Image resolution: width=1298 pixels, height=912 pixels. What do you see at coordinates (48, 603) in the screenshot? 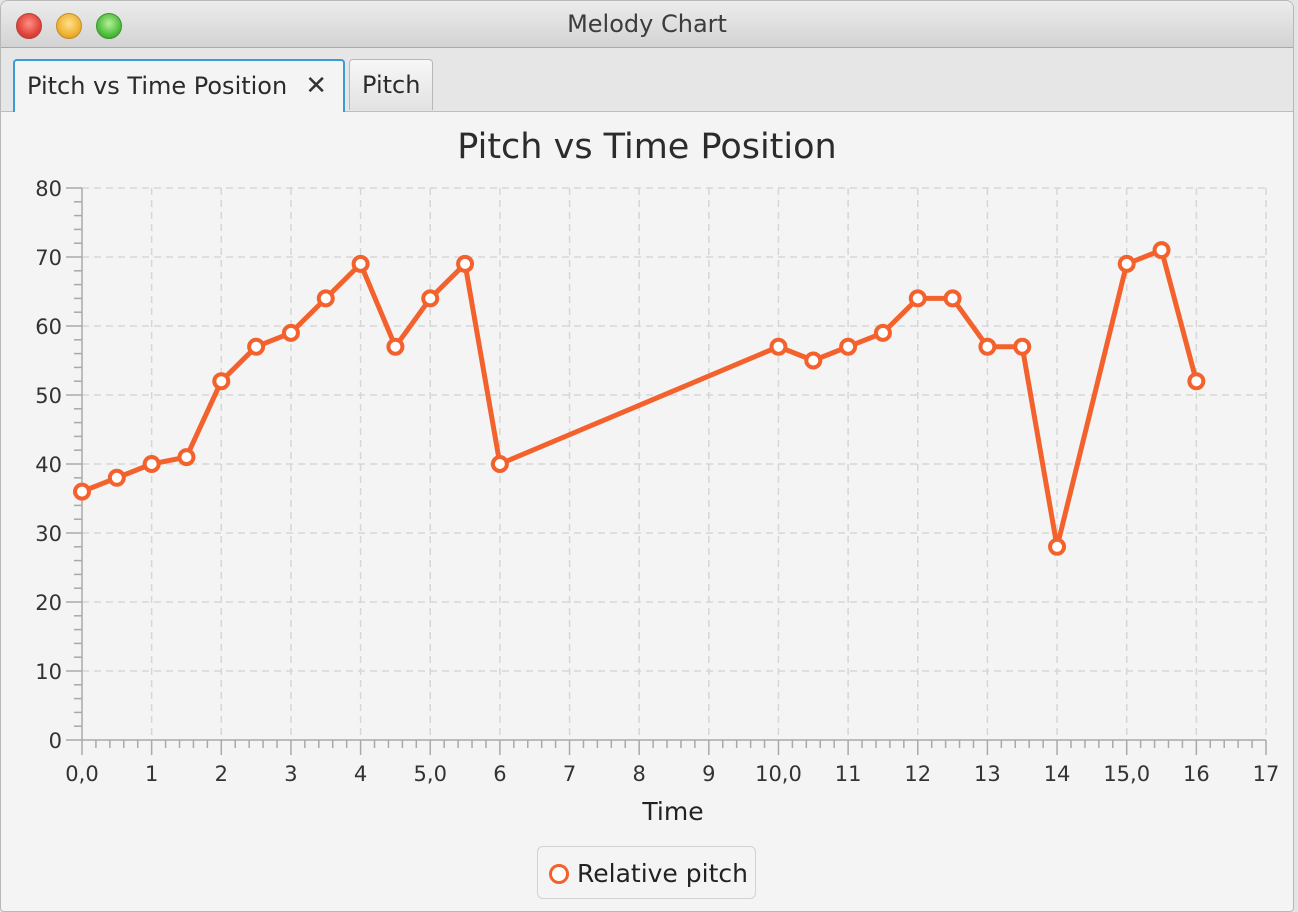
I see `y-tick-label: 20` at bounding box center [48, 603].